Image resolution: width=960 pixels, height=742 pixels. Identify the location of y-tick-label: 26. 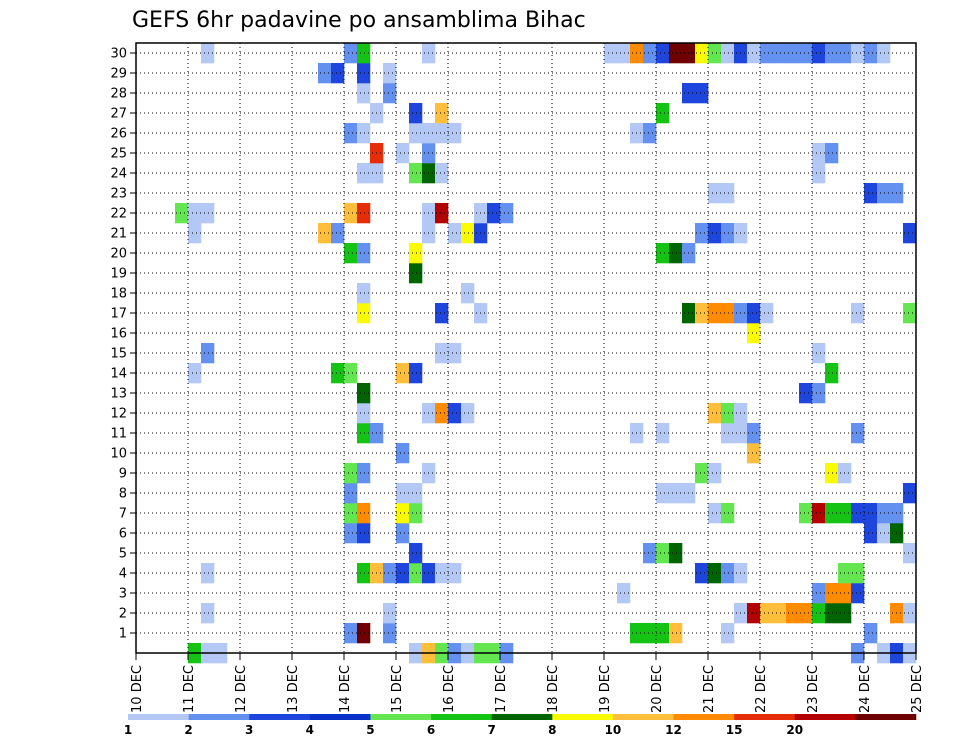
(118, 134).